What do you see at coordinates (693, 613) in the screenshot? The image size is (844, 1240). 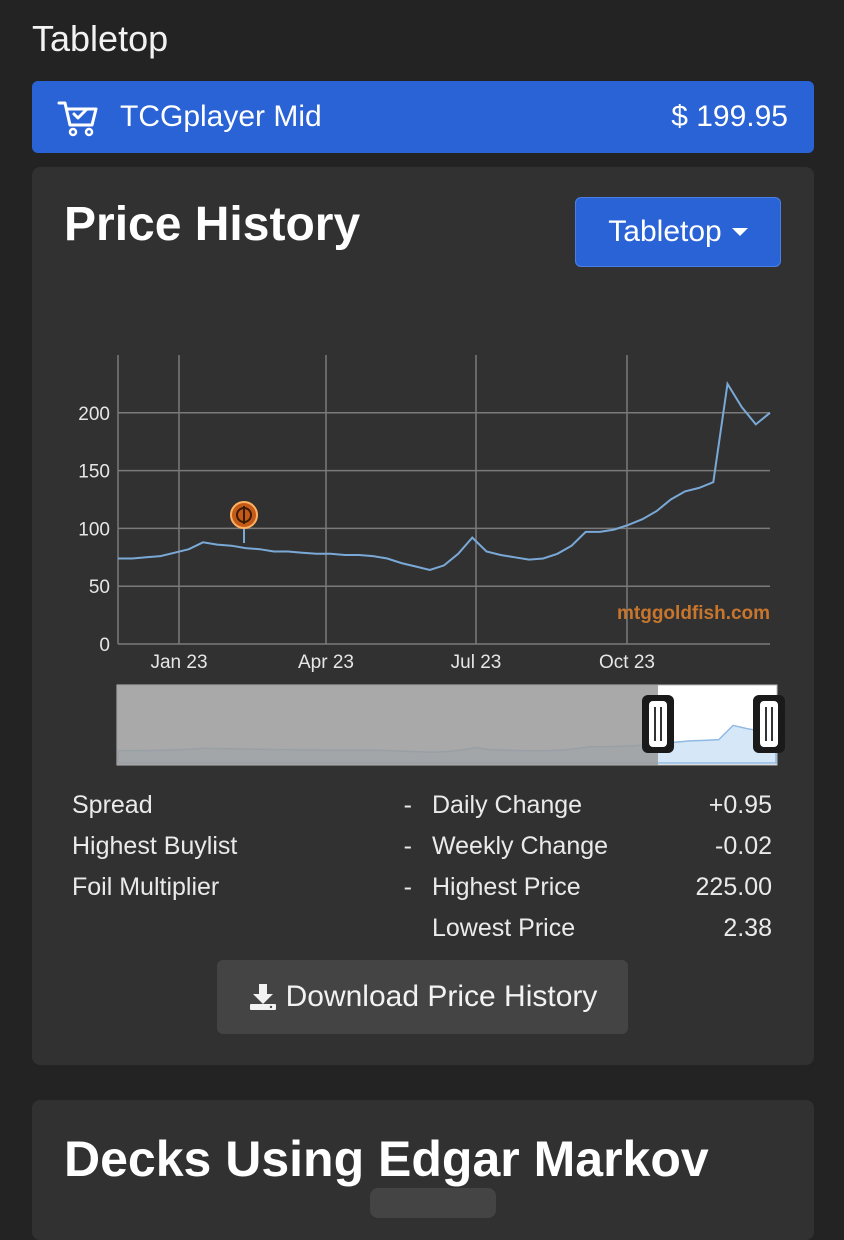 I see `chart-watermark: mtggoldfish.com` at bounding box center [693, 613].